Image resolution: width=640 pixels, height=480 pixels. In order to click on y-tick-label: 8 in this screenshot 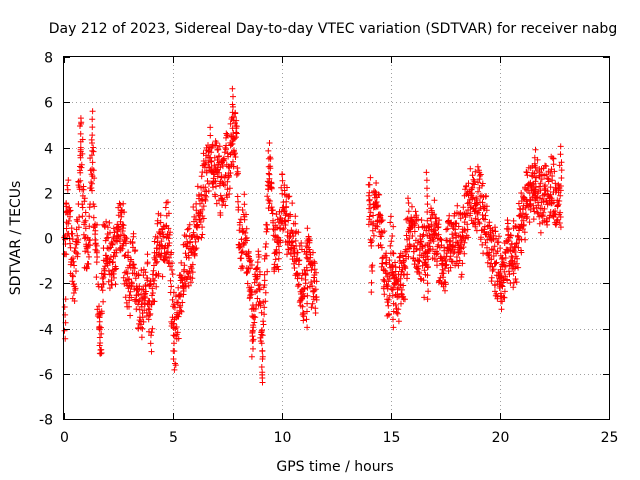, I will do `click(48, 59)`.